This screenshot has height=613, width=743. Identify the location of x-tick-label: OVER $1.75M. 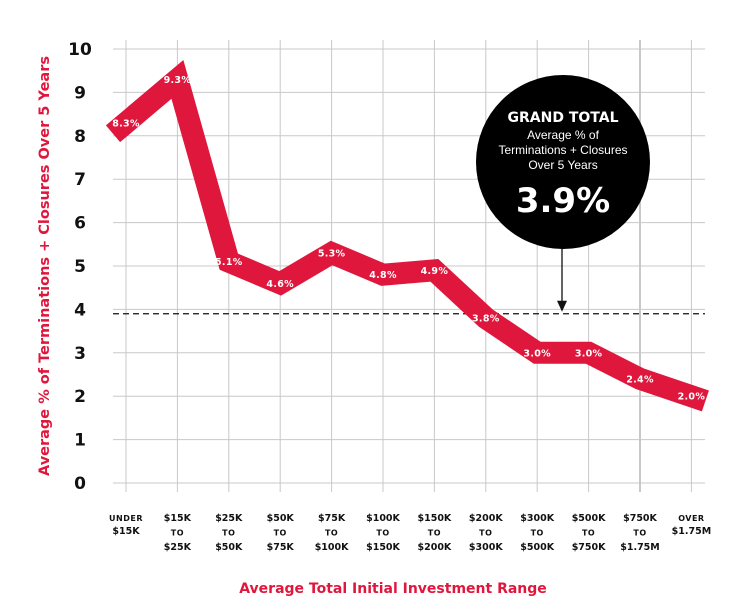
(692, 525).